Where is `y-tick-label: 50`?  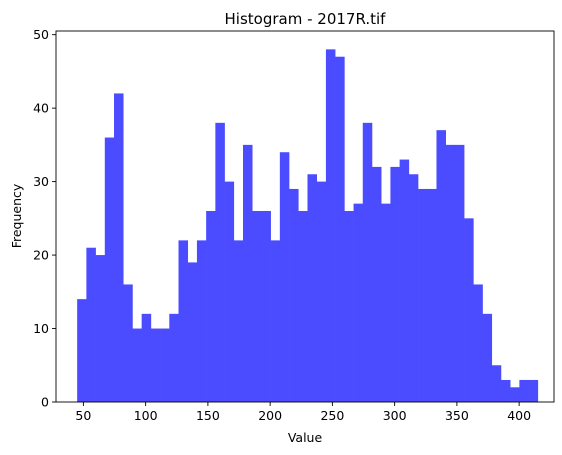 y-tick-label: 50 is located at coordinates (41, 34).